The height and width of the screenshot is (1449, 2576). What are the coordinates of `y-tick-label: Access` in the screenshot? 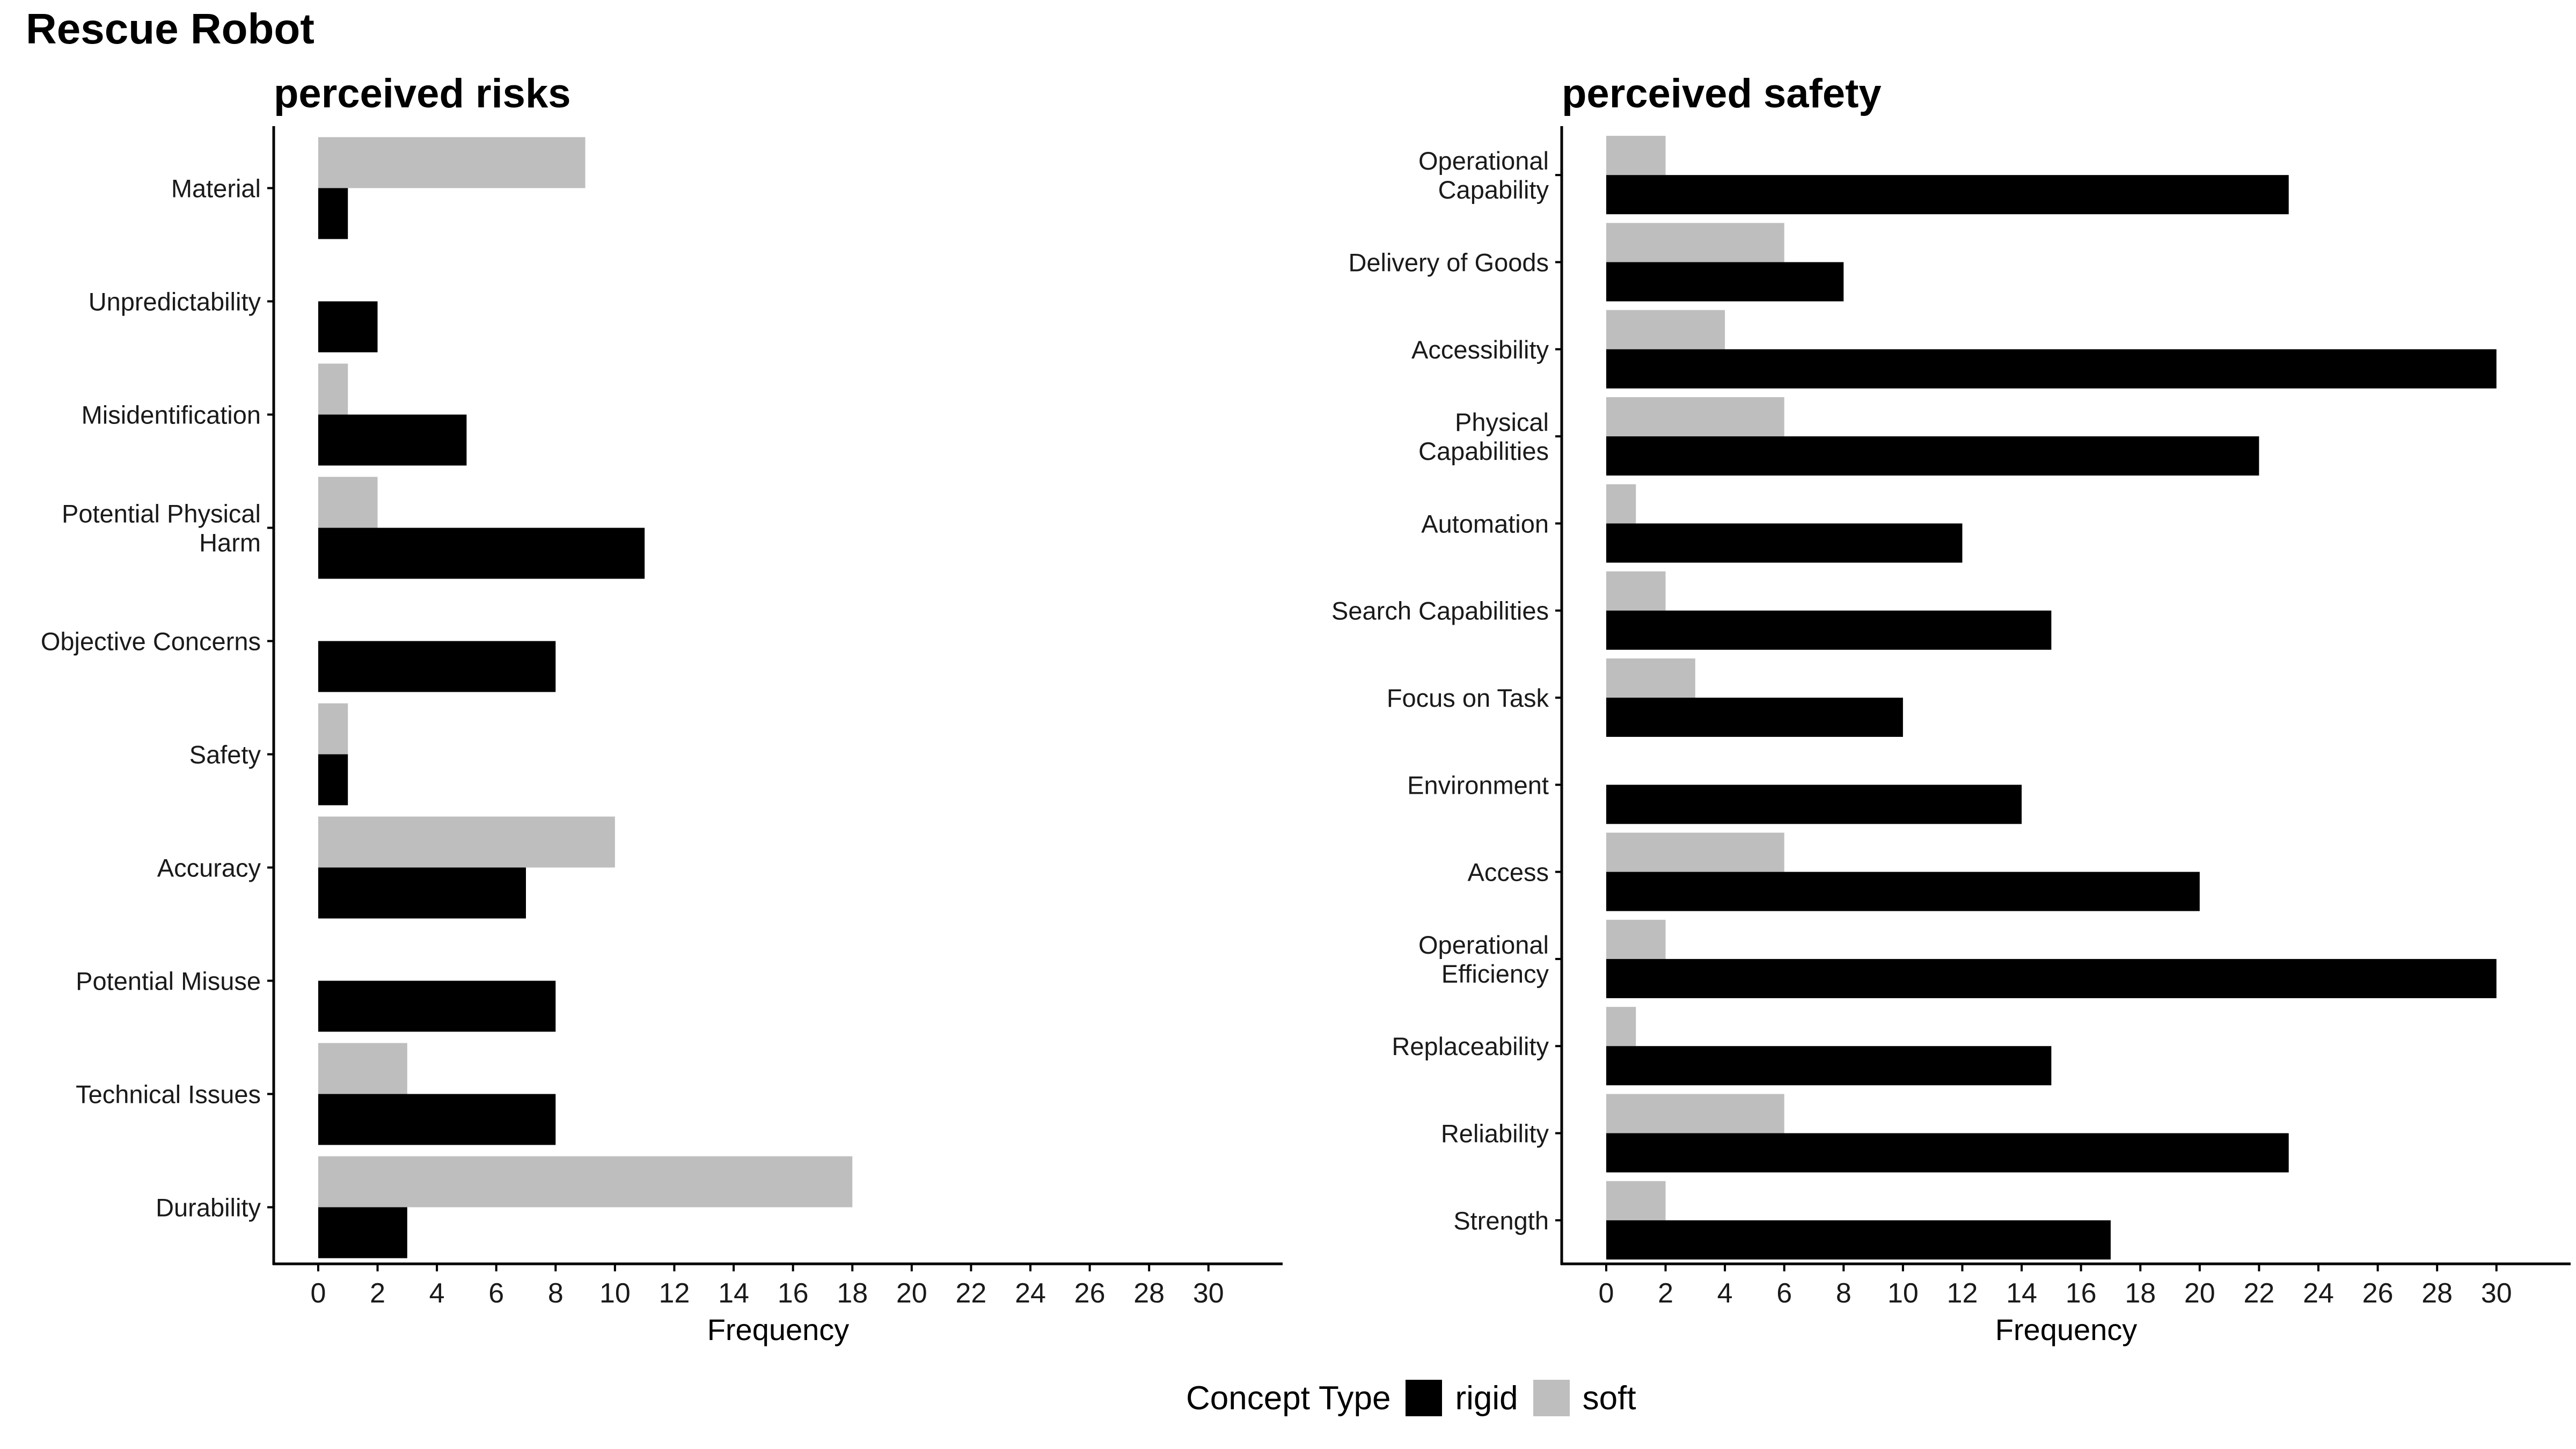 It's located at (1508, 872).